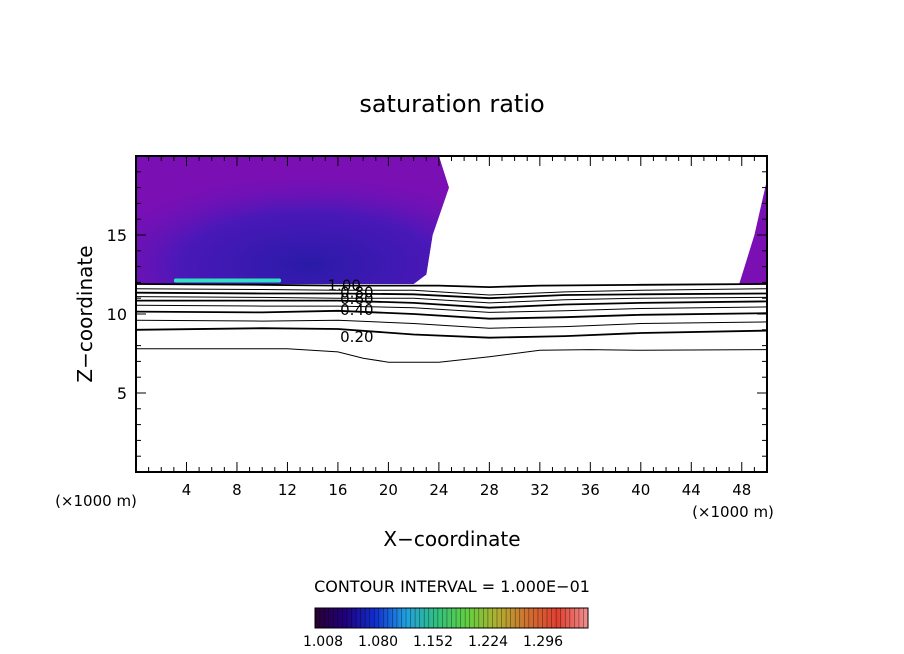 This screenshot has width=904, height=654. I want to click on contour-labels: 1.000.800.600.40 0.20, so click(351, 311).